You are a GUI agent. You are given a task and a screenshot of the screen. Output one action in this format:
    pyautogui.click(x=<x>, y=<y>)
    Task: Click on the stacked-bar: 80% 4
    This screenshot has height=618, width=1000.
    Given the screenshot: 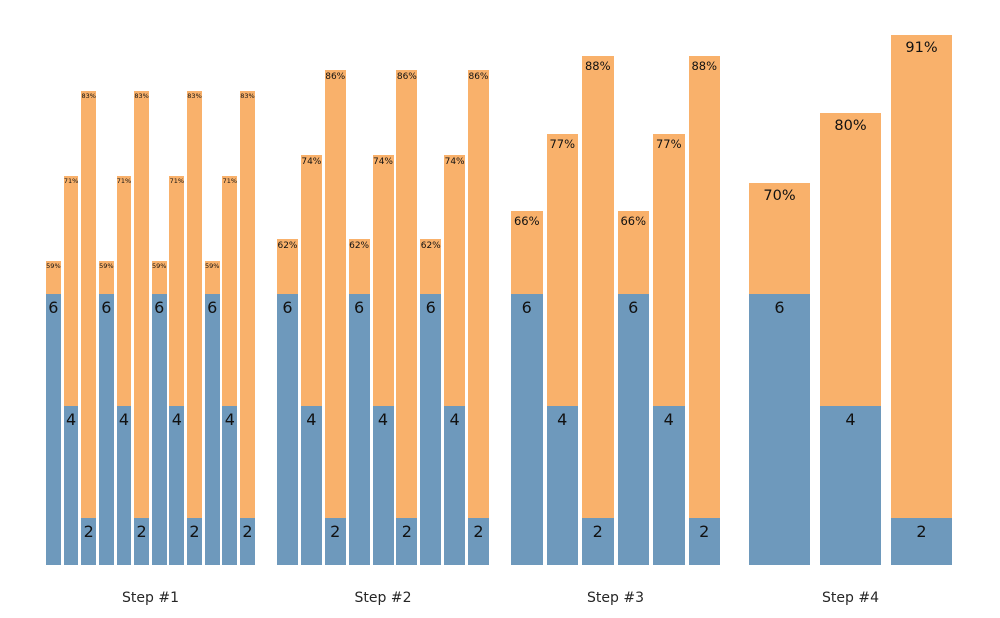 What is the action you would take?
    pyautogui.click(x=850, y=338)
    